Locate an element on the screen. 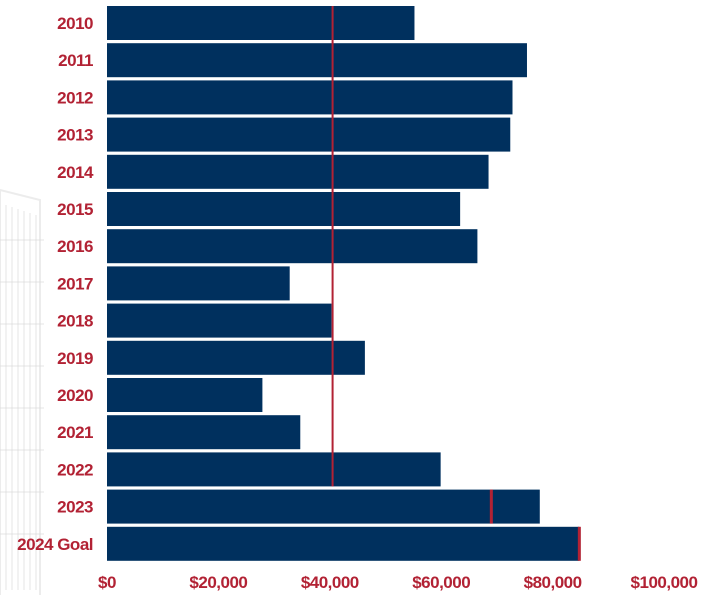 This screenshot has height=595, width=714. category-label-2011: 2011 is located at coordinates (75, 60).